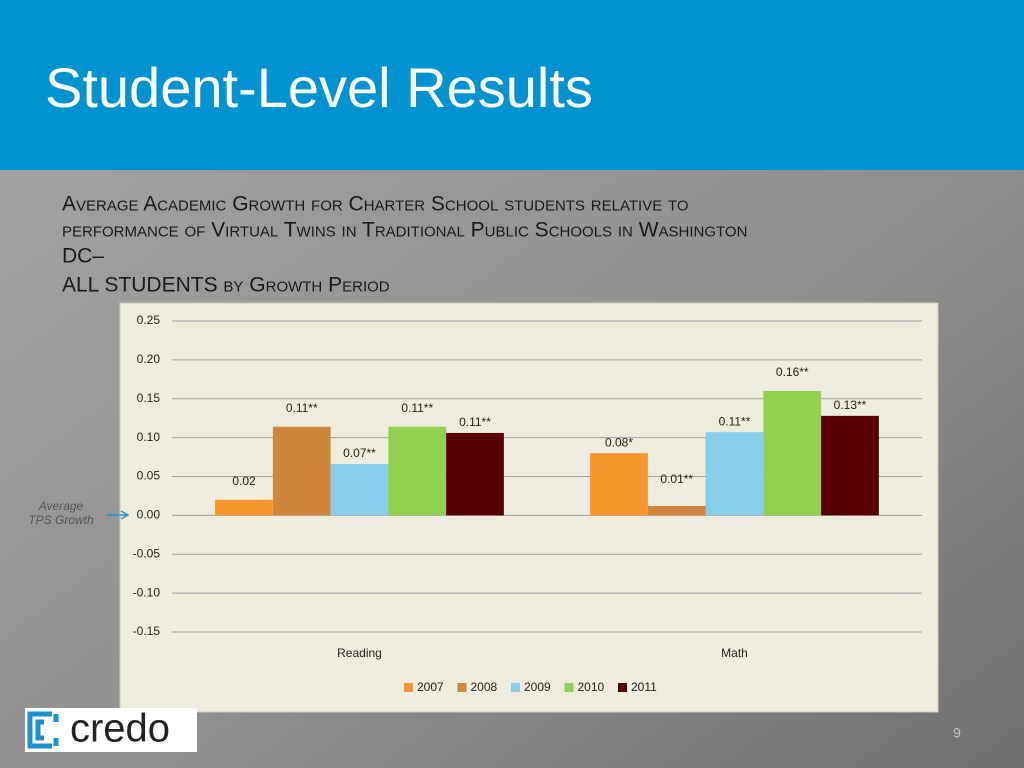  Describe the element at coordinates (149, 515) in the screenshot. I see `y-tick-label: 0.00` at that location.